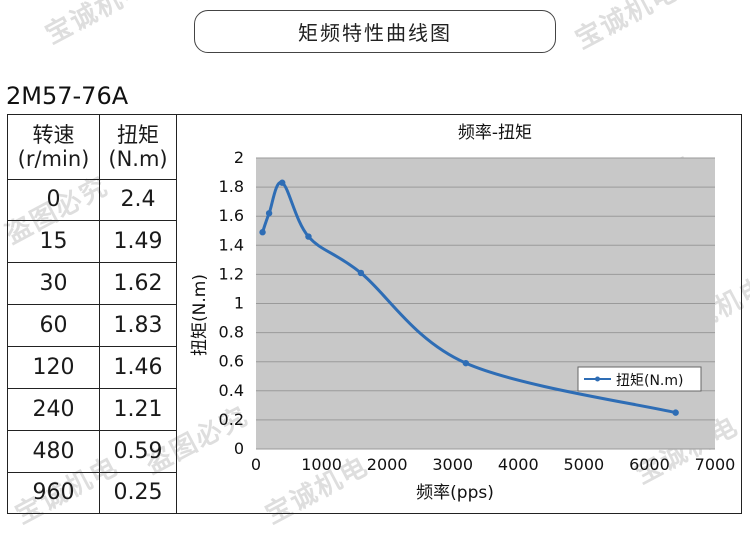  What do you see at coordinates (455, 493) in the screenshot?
I see `x-axis-label: 频率(pps)` at bounding box center [455, 493].